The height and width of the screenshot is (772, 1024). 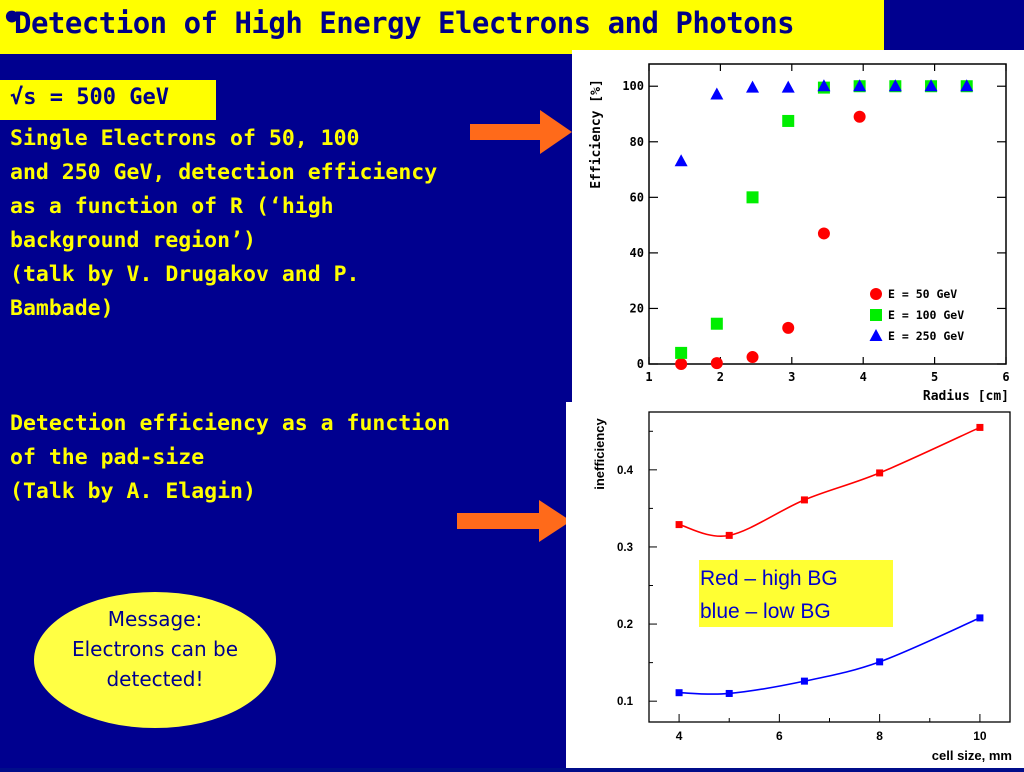 I want to click on legend-label: E = 250 GeV, so click(x=926, y=336).